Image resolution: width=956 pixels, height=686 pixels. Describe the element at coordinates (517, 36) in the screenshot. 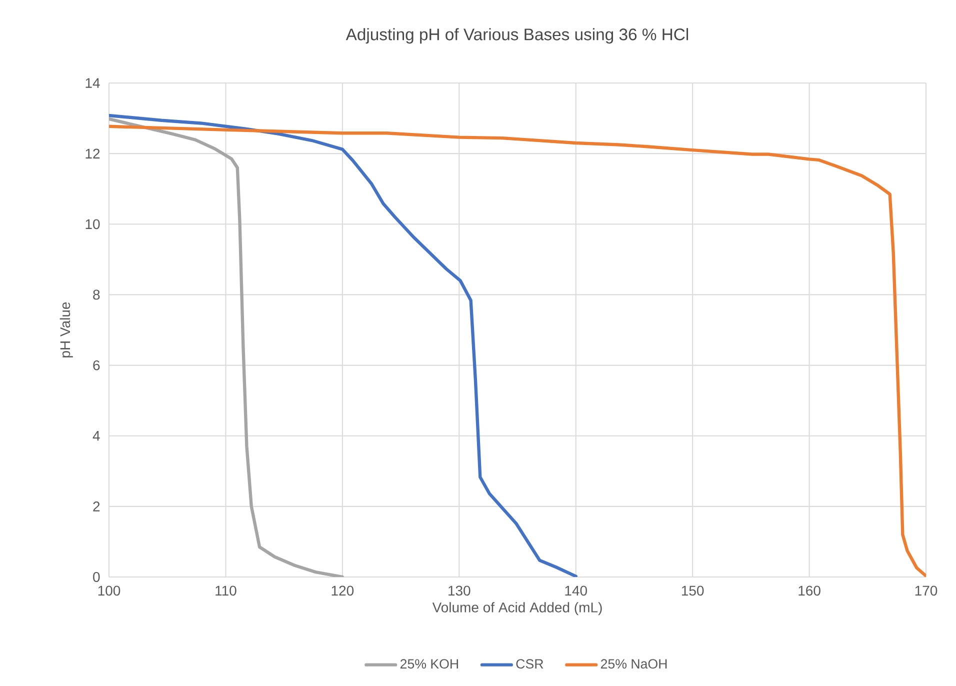

I see `chart-title: Adjusting pH of Various Bases using 36 % HCl` at that location.